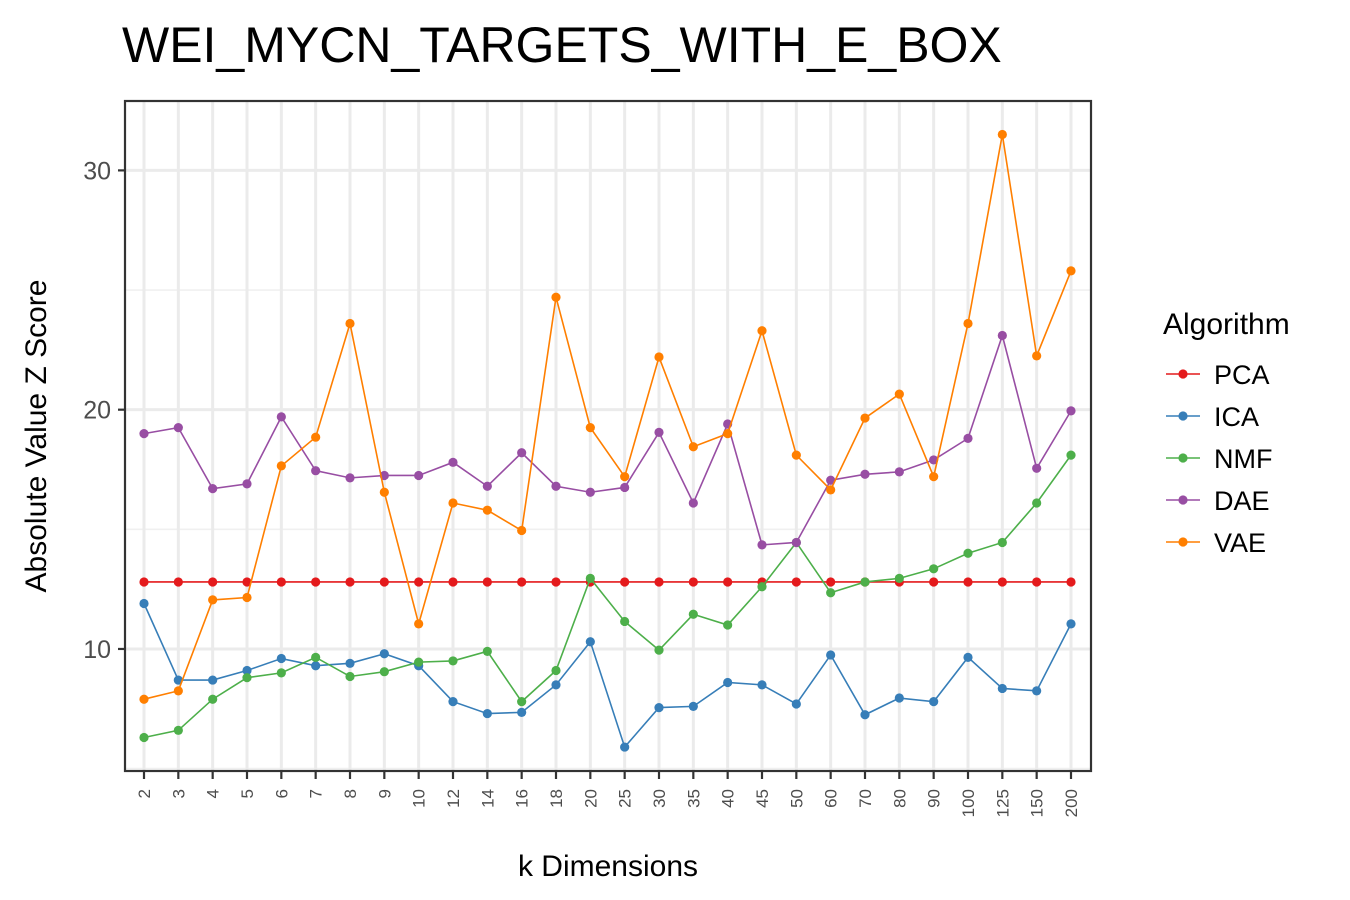 The height and width of the screenshot is (900, 1350). Describe the element at coordinates (487, 798) in the screenshot. I see `x-tick-label: 14` at that location.